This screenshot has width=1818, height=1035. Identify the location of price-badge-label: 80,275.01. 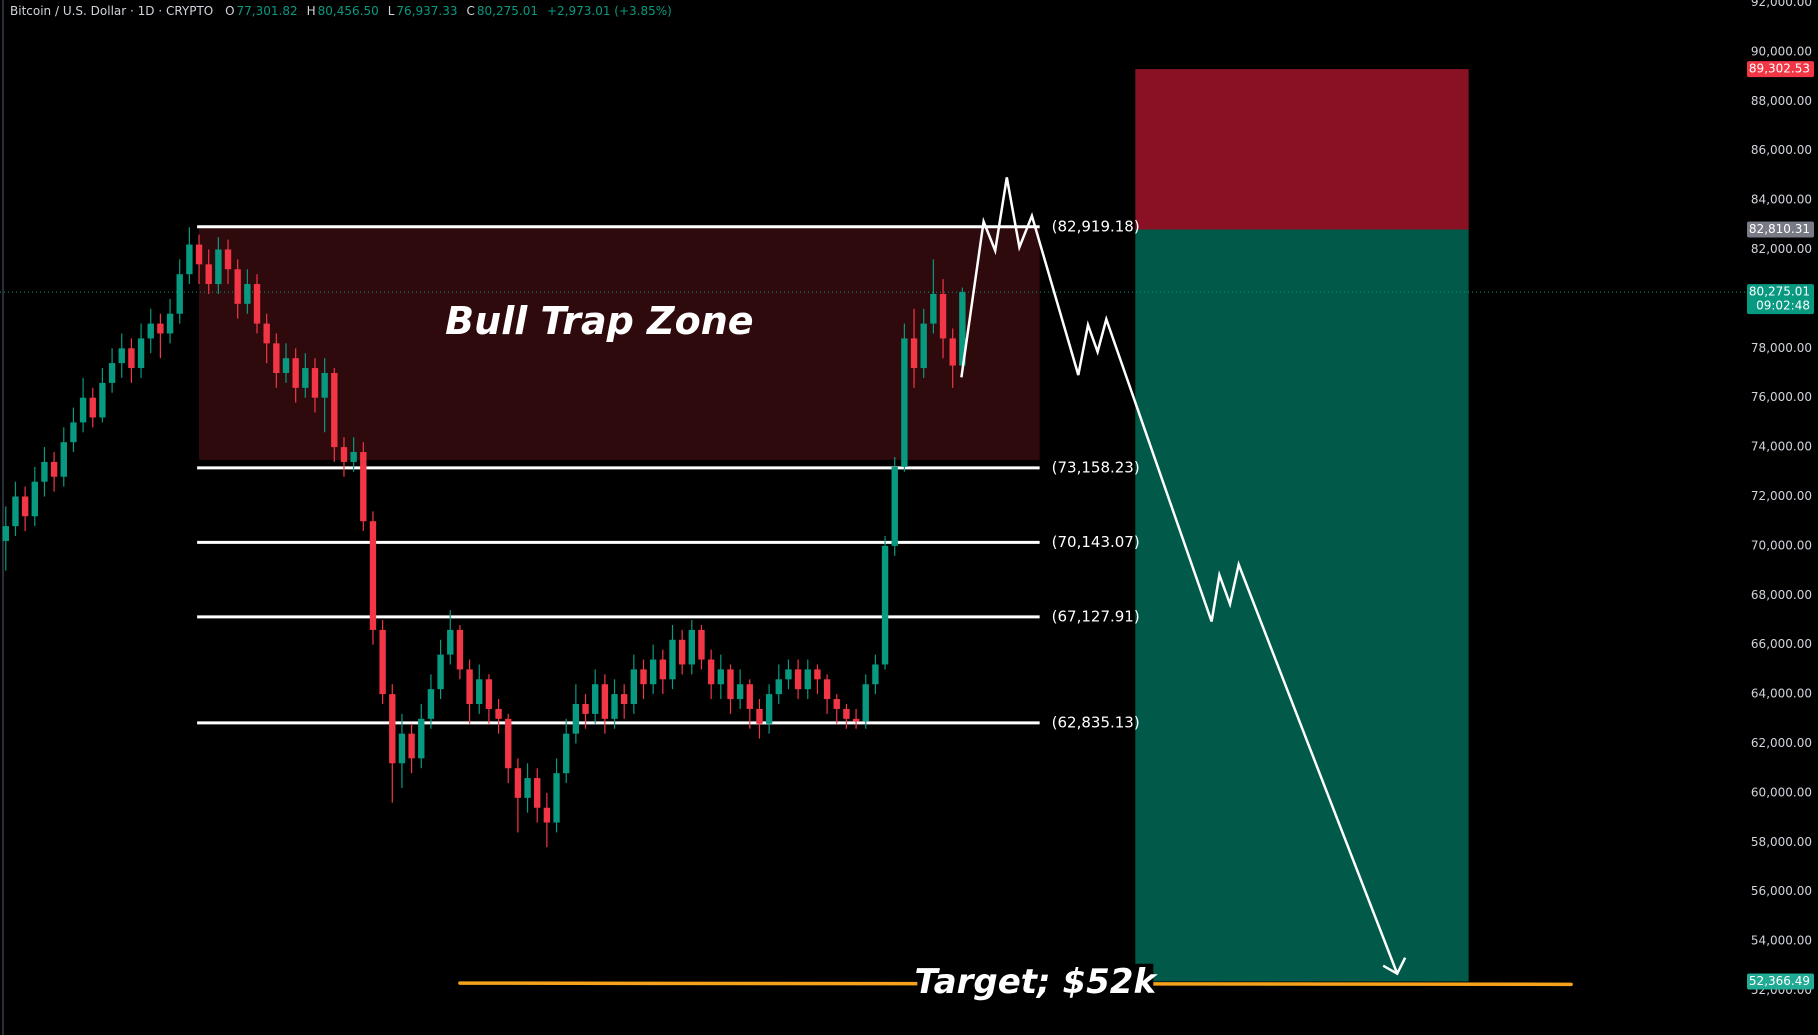
(1779, 292).